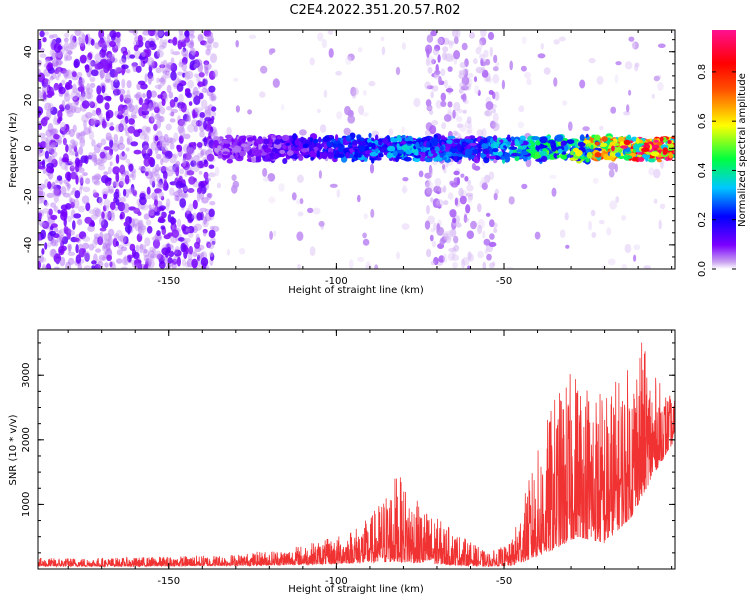 The height and width of the screenshot is (600, 750). What do you see at coordinates (168, 581) in the screenshot?
I see `tick-label: -150` at bounding box center [168, 581].